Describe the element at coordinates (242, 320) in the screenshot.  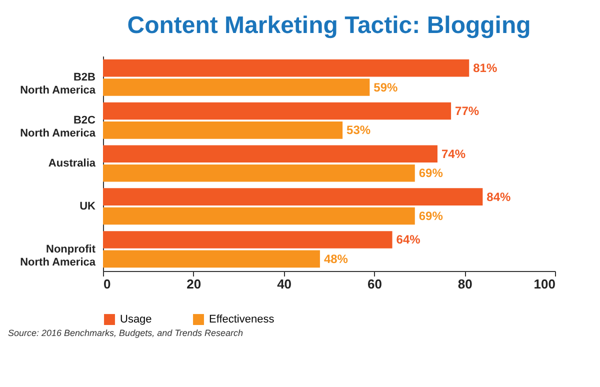
I see `legend-label: Effectiveness` at that location.